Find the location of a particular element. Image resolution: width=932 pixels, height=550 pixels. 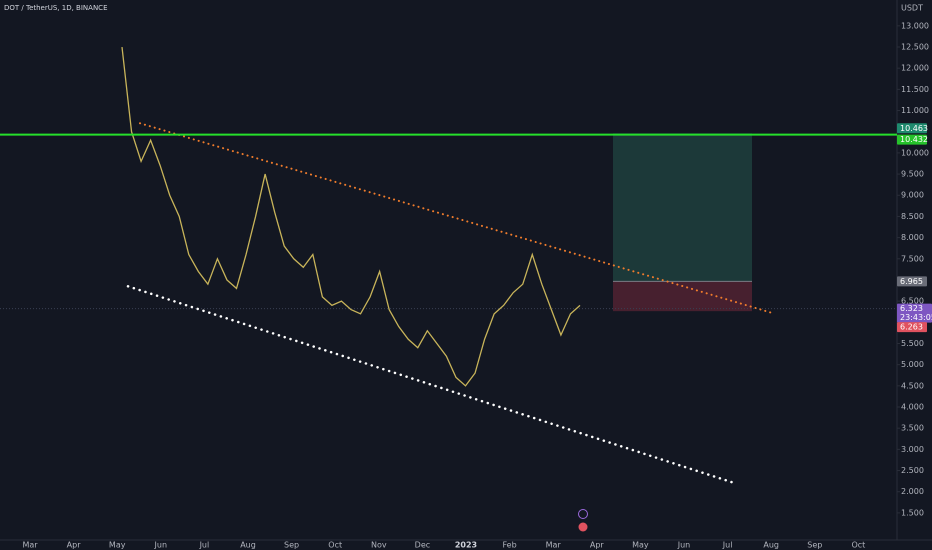

x-tick-label: 2023 is located at coordinates (466, 545).